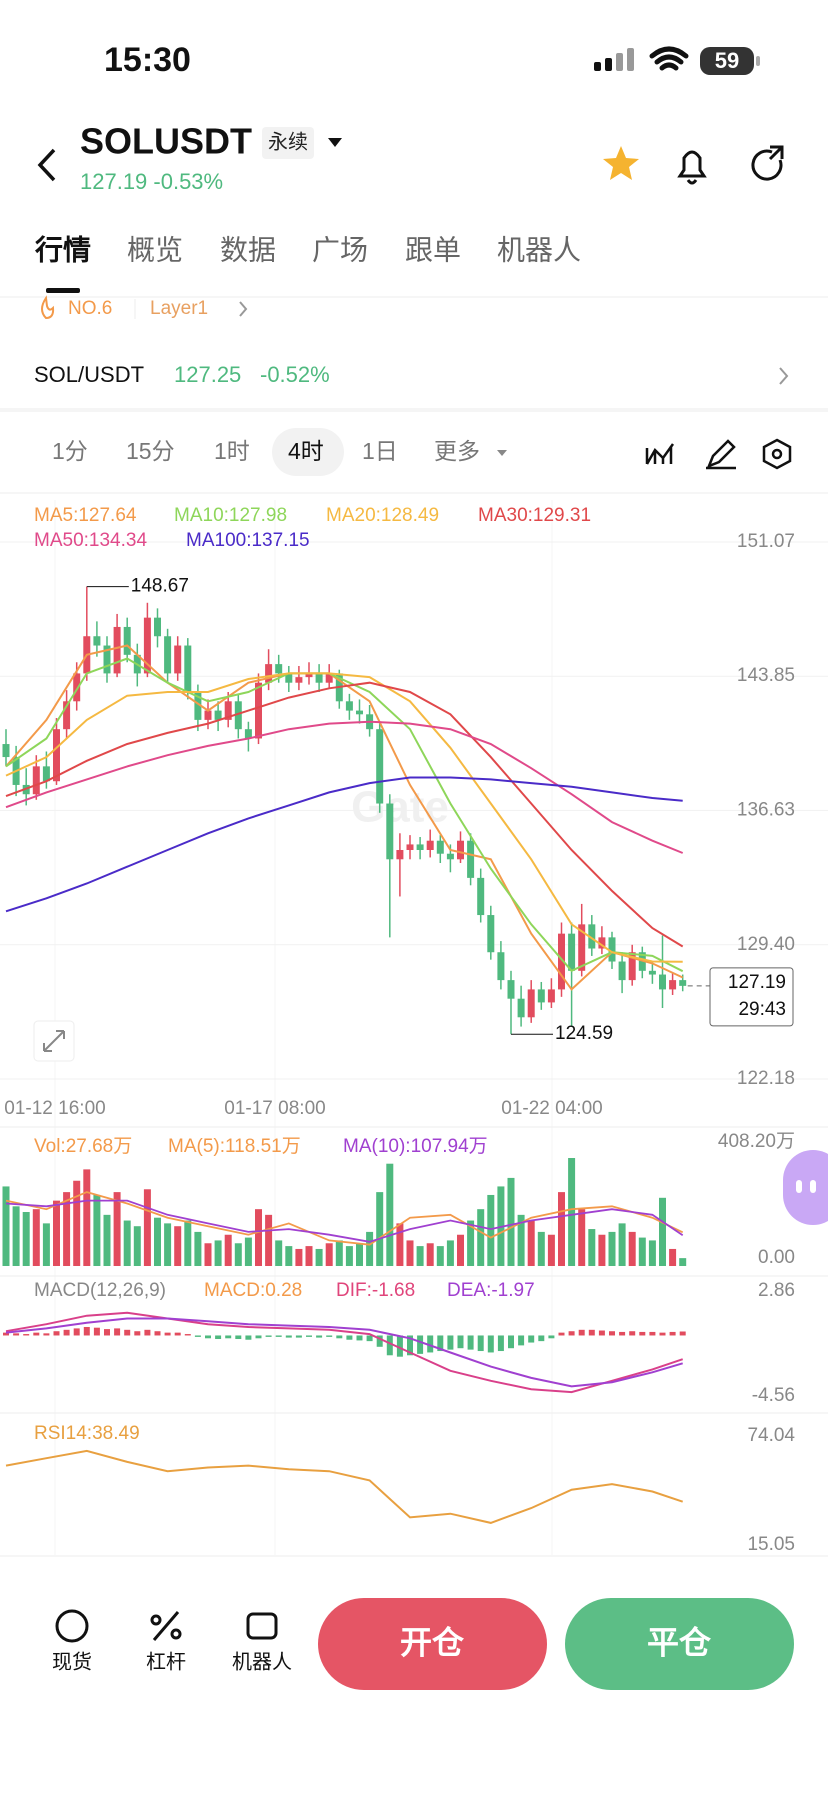 This screenshot has width=828, height=1796. Describe the element at coordinates (805, 1187) in the screenshot. I see `assistant-bubble` at that location.